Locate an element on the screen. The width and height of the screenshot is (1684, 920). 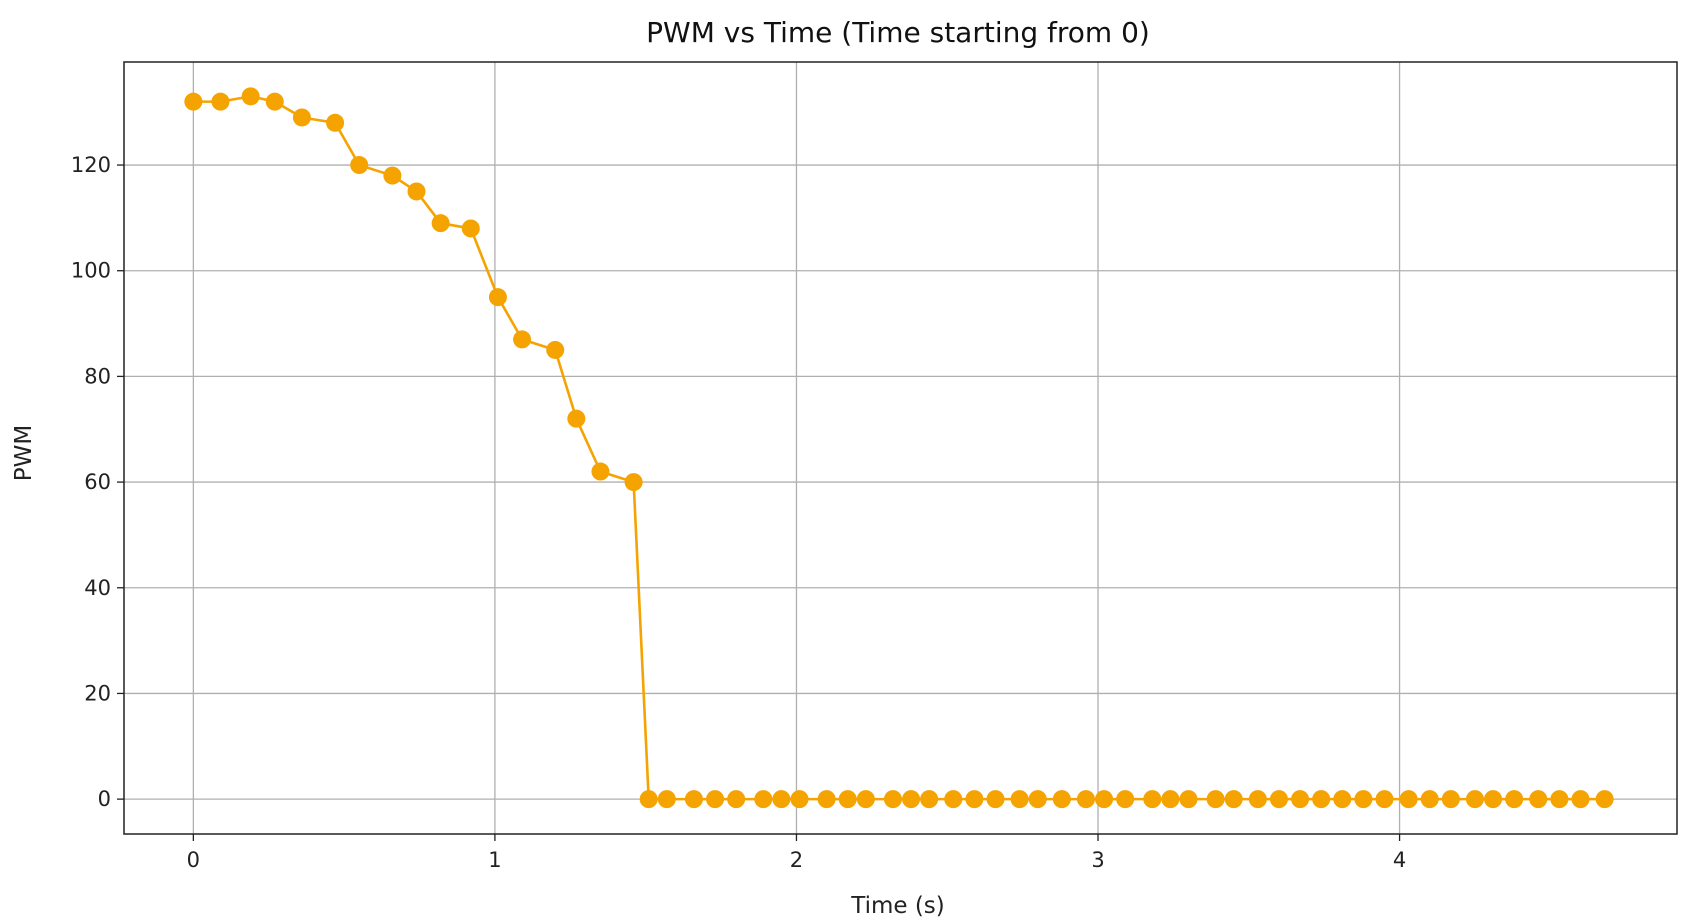
y-tick-label: 20 is located at coordinates (97, 693).